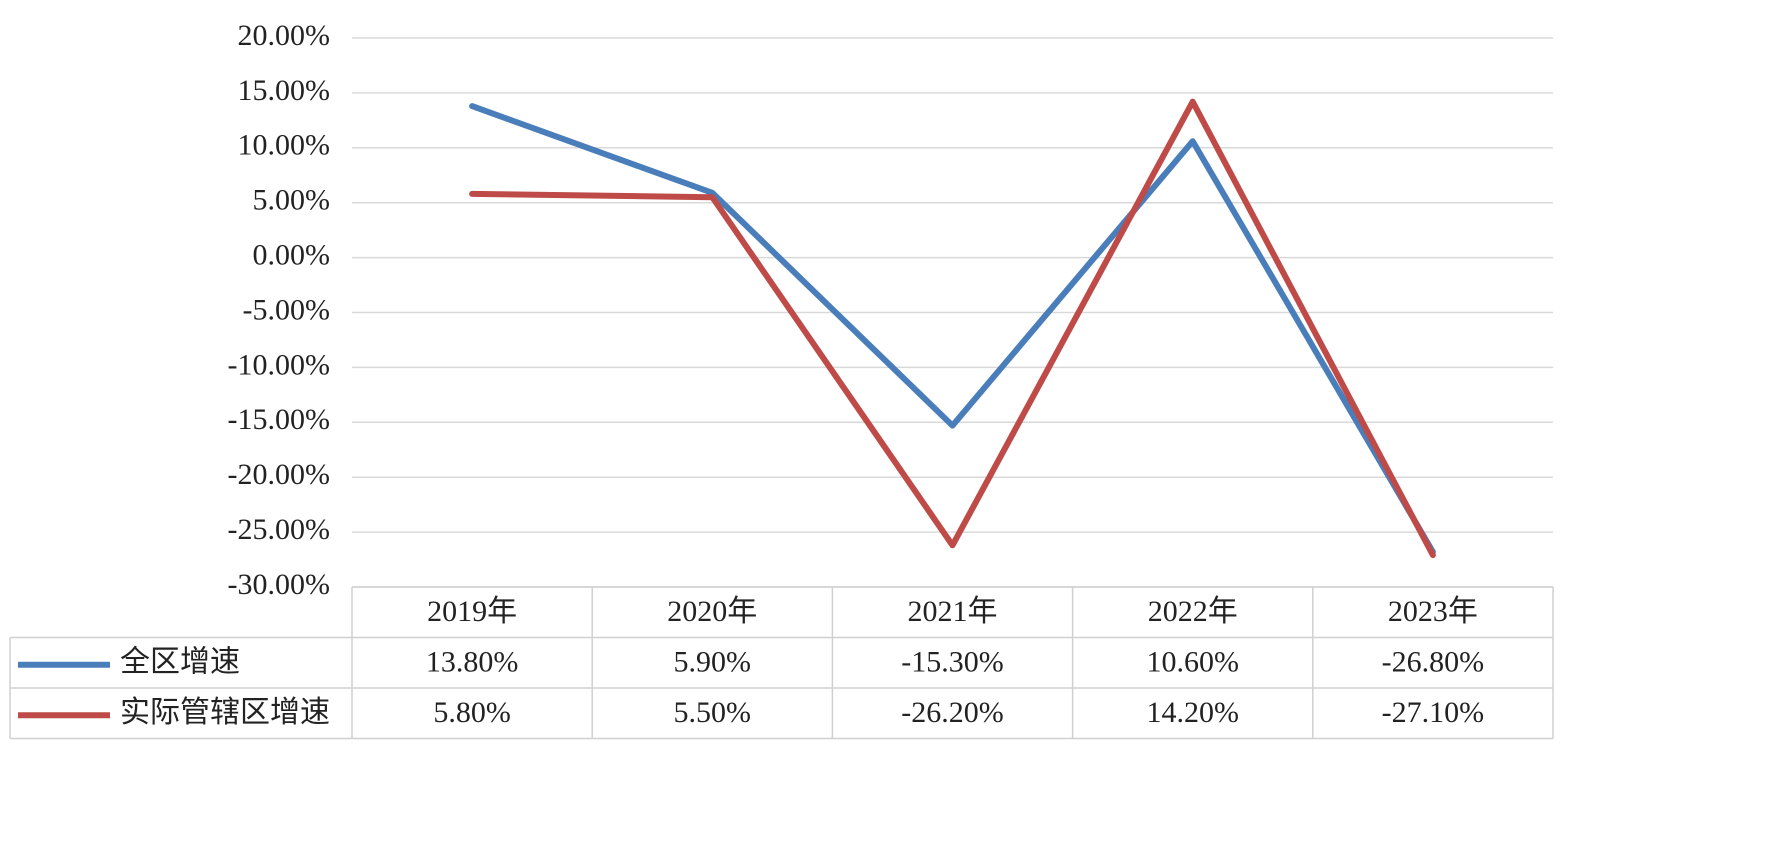 Image resolution: width=1781 pixels, height=843 pixels. Describe the element at coordinates (472, 611) in the screenshot. I see `x-tick-label: 2019年` at that location.